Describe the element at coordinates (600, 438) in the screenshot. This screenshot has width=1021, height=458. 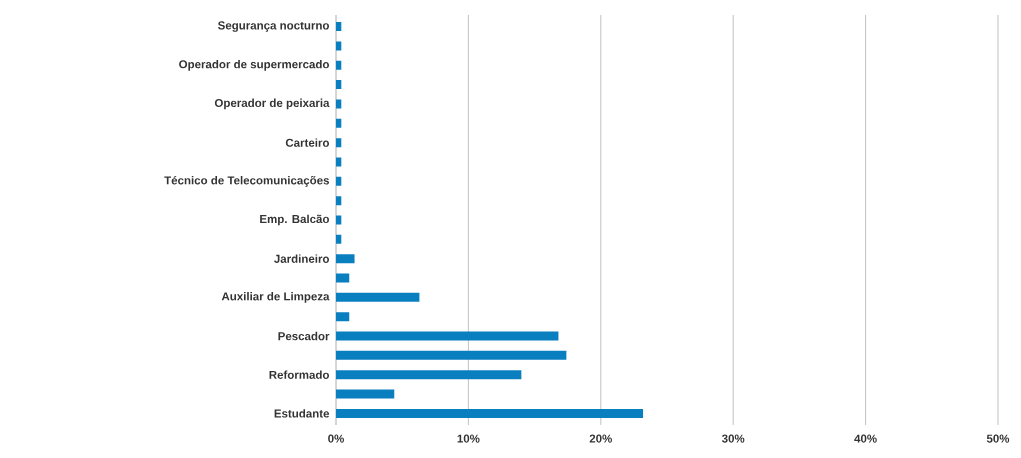
I see `x-tick-label: 20%` at that location.